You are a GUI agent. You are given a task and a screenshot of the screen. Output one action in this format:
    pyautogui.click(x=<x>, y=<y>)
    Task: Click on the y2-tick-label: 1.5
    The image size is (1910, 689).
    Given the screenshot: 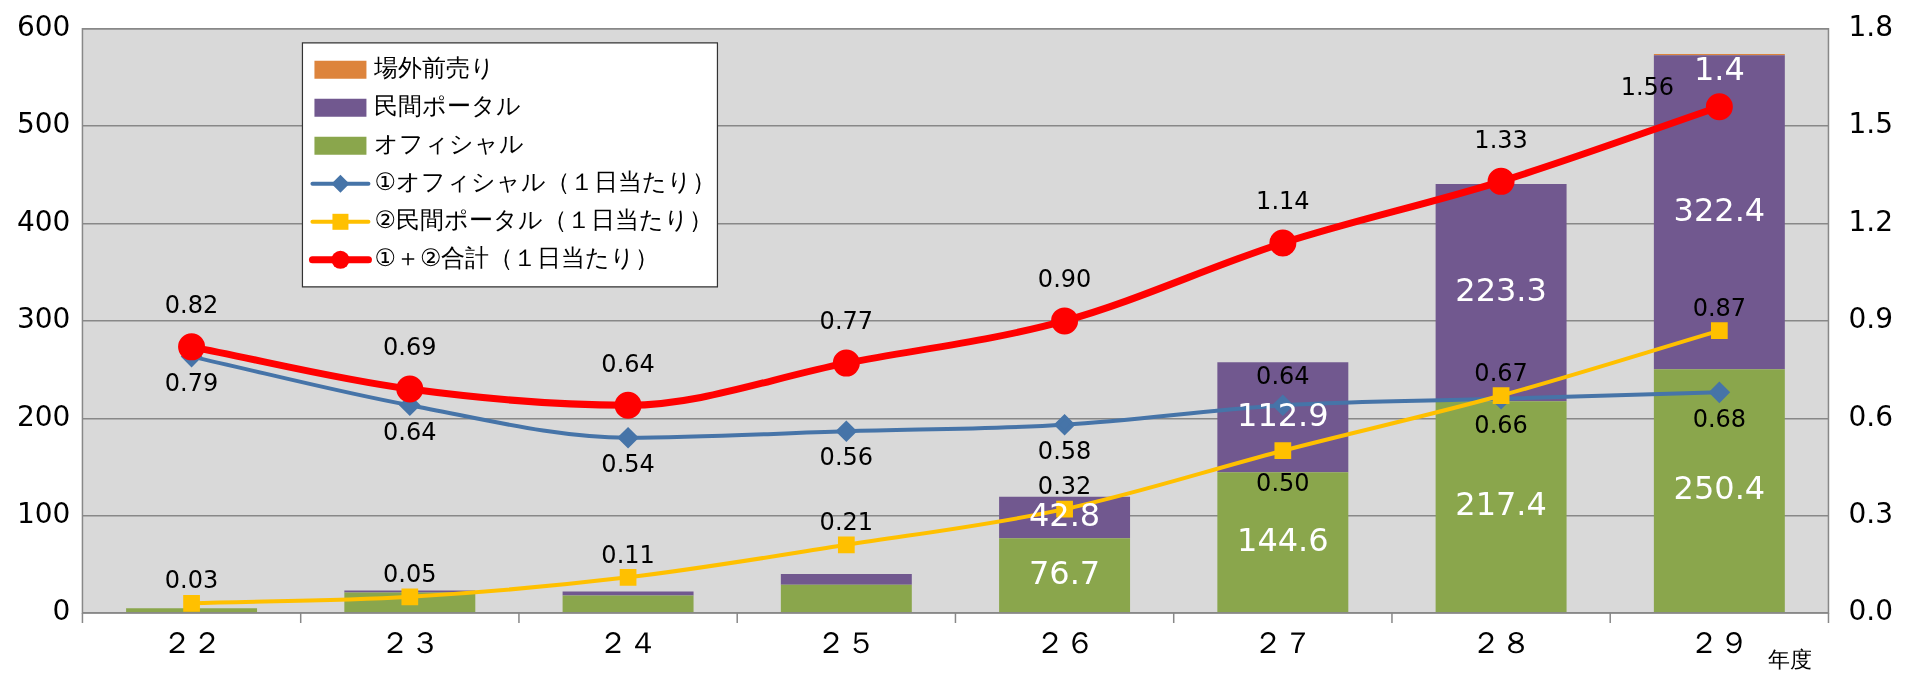 What is the action you would take?
    pyautogui.click(x=1870, y=124)
    